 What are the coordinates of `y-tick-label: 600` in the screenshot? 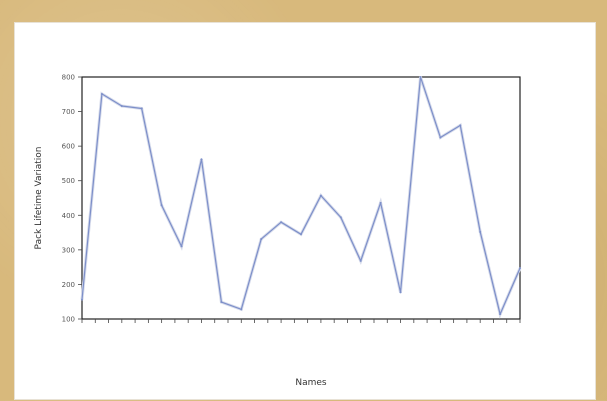 It's located at (68, 147).